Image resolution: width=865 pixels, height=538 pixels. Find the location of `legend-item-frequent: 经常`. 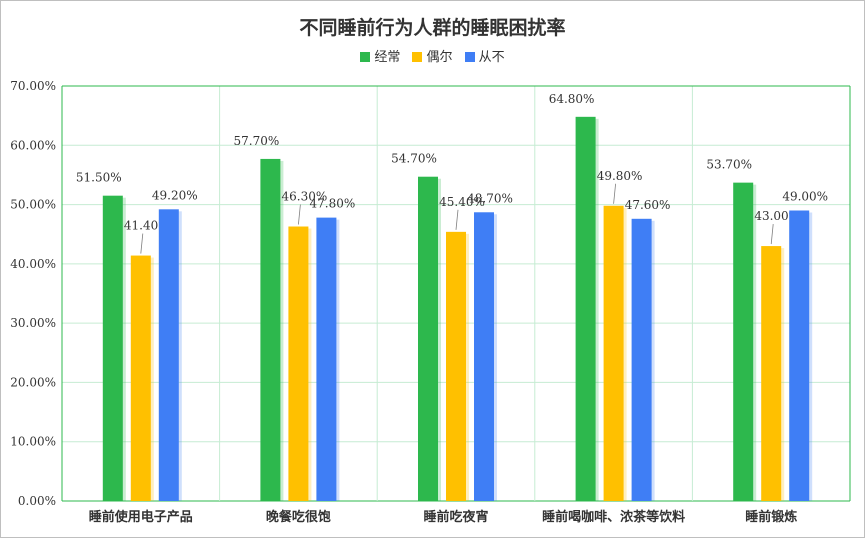

legend-item-frequent: 经常 is located at coordinates (380, 55).